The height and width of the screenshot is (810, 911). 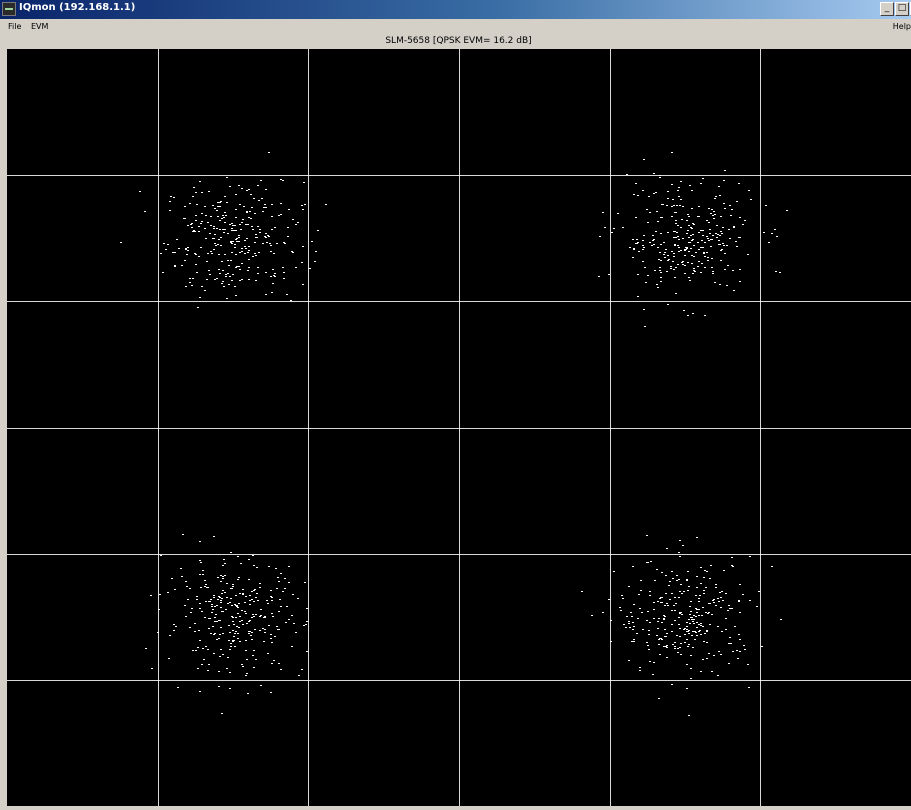 I want to click on menu-help: Help, so click(x=901, y=26).